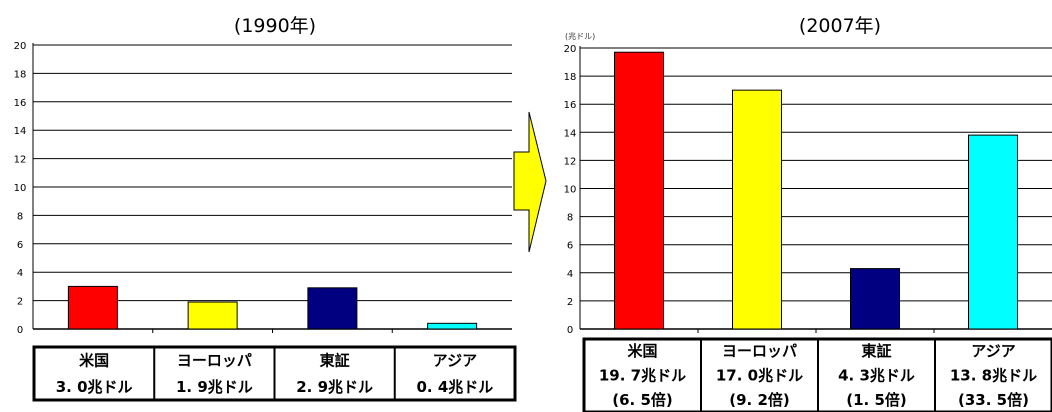 This screenshot has height=412, width=1052. I want to click on chart-1990-table: 米国 3. 0兆ドル ヨーロッパ 1. 9兆ドル 東証 2. 9兆ドル アジア 0. 4兆ドル, so click(274, 373).